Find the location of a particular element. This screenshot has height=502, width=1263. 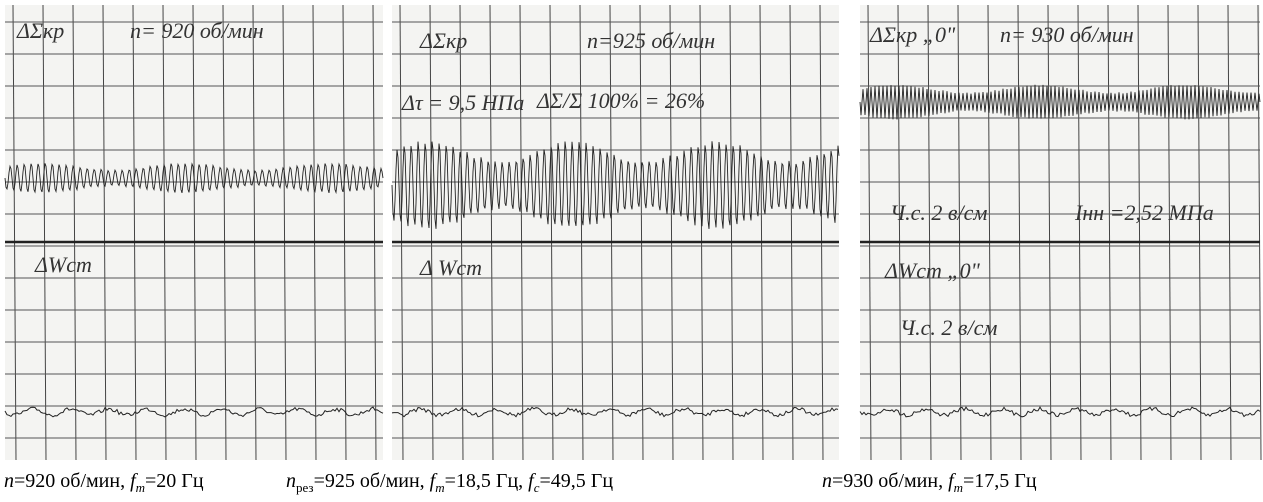

caption: n=930 об/мин, fm=17,5 Гц is located at coordinates (929, 483).